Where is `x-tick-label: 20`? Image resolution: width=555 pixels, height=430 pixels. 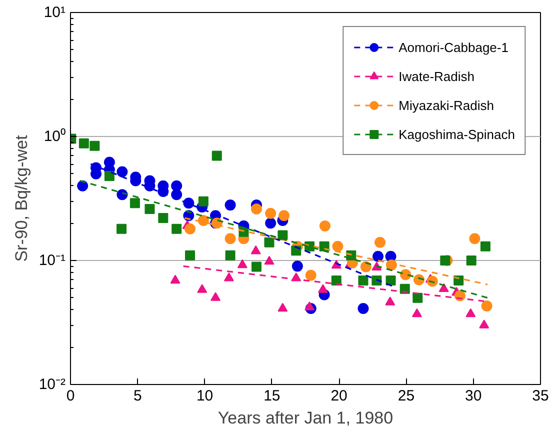 x-tick-label: 20 is located at coordinates (339, 396).